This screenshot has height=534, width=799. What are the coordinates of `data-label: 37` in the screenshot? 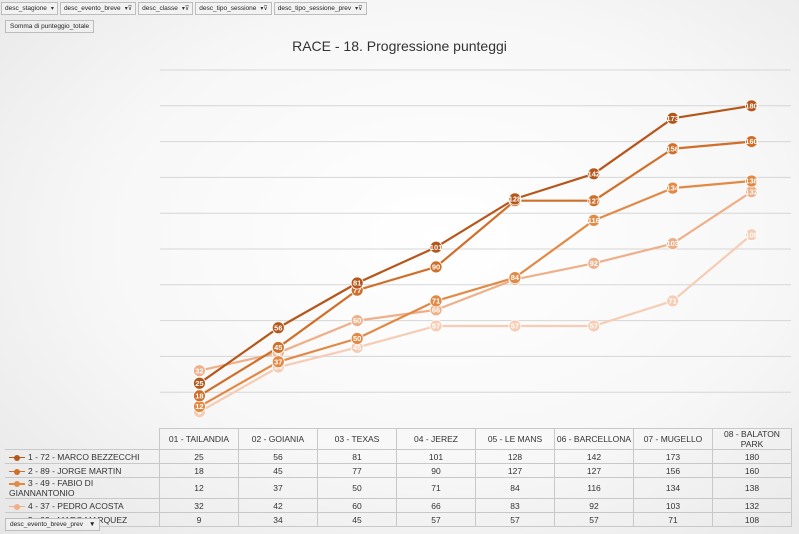 It's located at (278, 361).